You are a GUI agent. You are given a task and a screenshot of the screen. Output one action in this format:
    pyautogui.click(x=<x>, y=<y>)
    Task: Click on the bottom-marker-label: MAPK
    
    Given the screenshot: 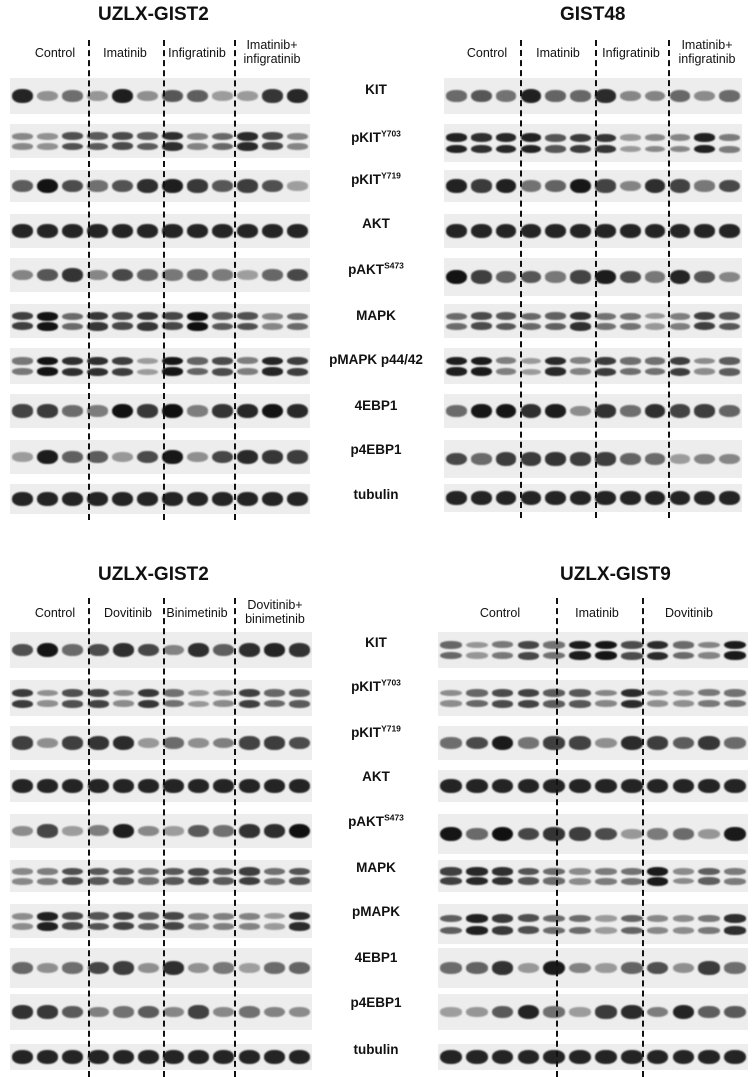 What is the action you would take?
    pyautogui.click(x=376, y=867)
    